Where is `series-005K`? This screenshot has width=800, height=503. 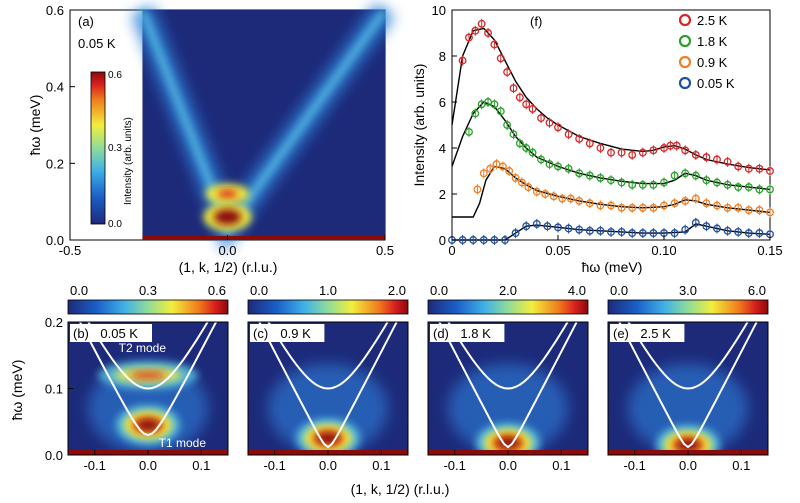
series-005K is located at coordinates (611, 231).